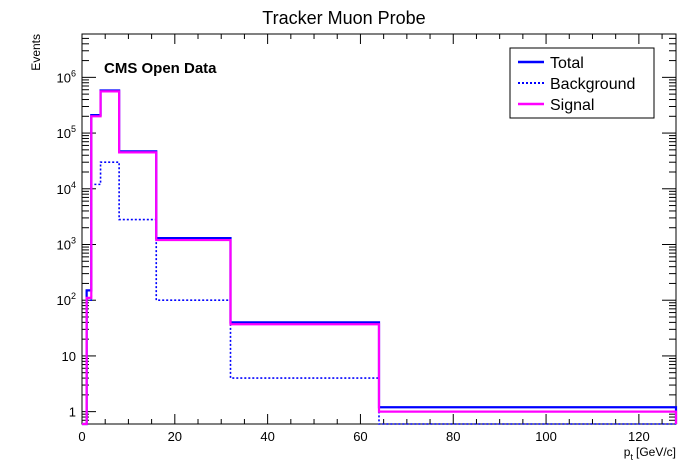 The height and width of the screenshot is (476, 698). I want to click on y-tick-label: 10⁴, so click(66, 188).